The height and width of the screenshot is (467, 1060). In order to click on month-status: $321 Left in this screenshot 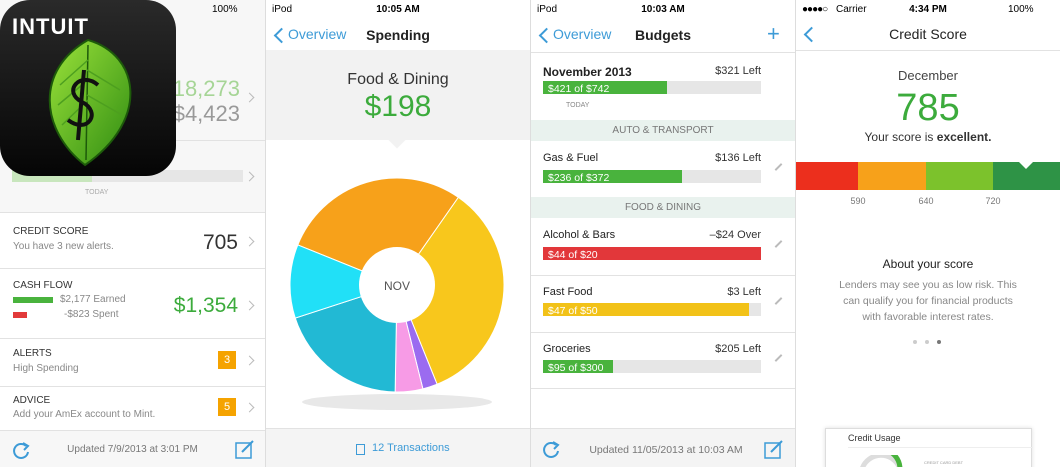, I will do `click(738, 71)`.